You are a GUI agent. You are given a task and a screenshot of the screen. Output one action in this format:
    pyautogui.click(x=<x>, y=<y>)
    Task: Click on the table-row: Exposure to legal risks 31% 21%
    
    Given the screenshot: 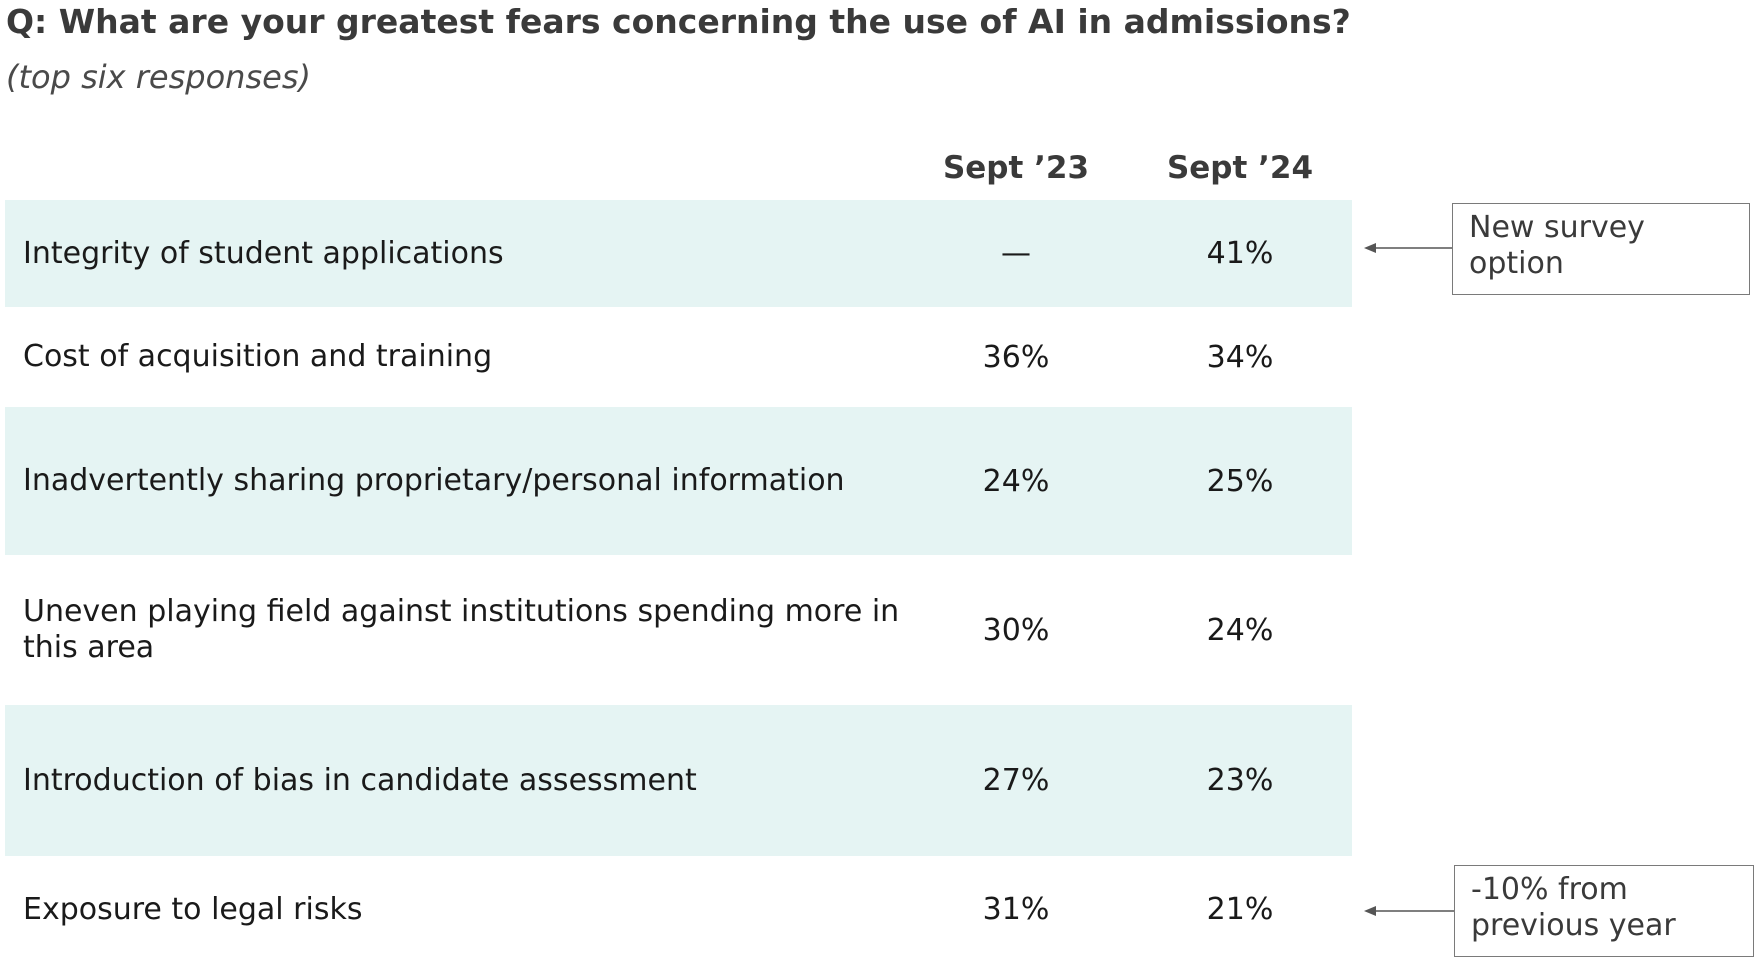 What is the action you would take?
    pyautogui.click(x=678, y=909)
    